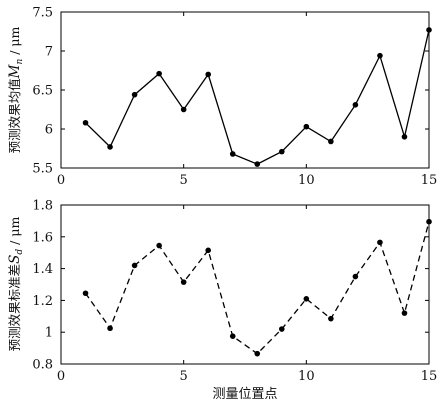 The image size is (447, 409). I want to click on top-y-axis-label: 预测效果均值Mn / μm, so click(16, 89).